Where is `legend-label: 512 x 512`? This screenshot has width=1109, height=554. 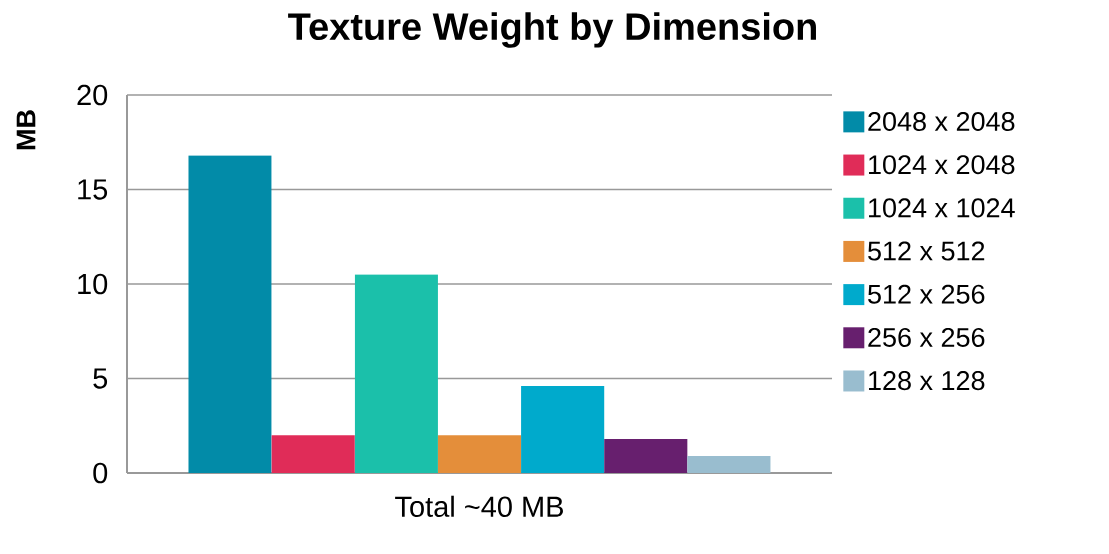 legend-label: 512 x 512 is located at coordinates (926, 251).